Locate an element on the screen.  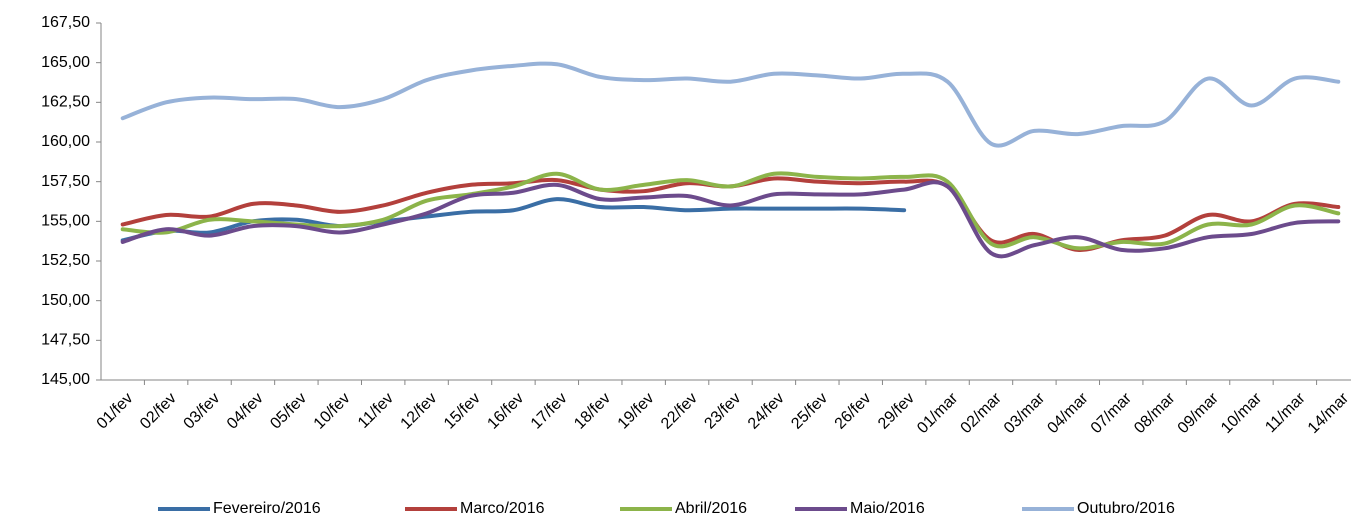
y-tick-label: 147,50 is located at coordinates (65, 340).